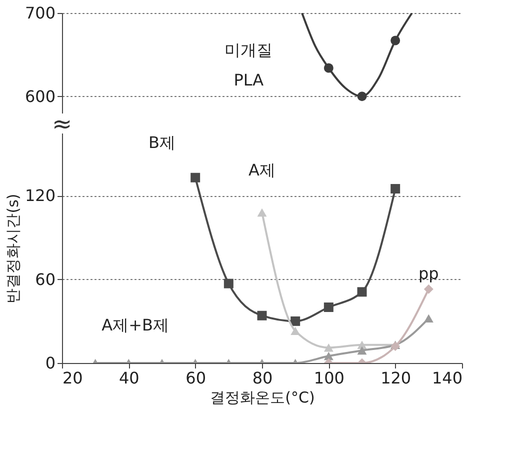  Describe the element at coordinates (447, 378) in the screenshot. I see `x-tick-label: 140` at that location.